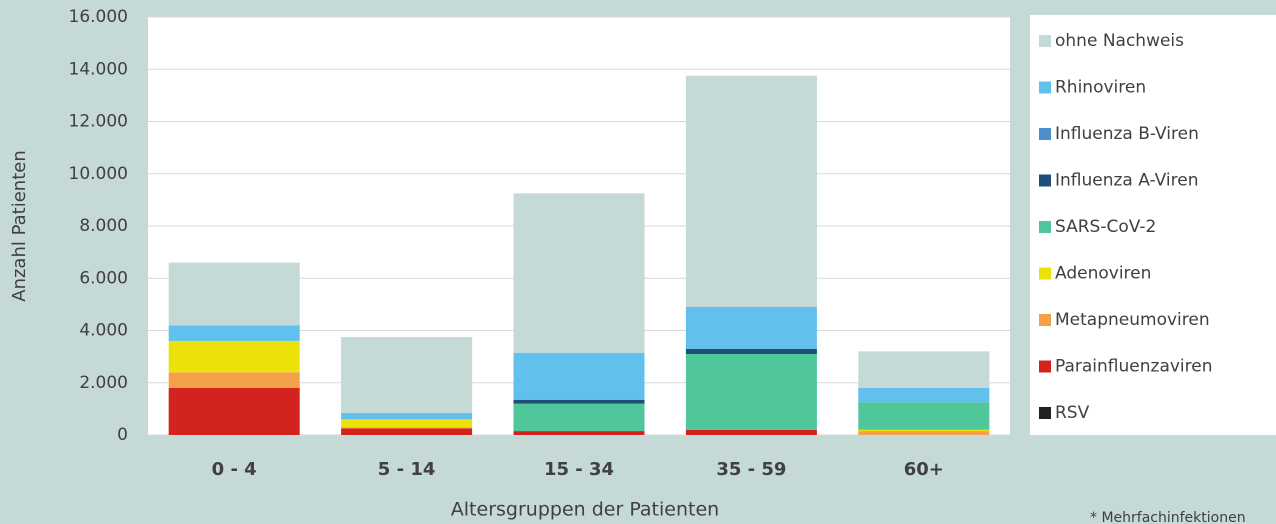 Image resolution: width=1276 pixels, height=524 pixels. Describe the element at coordinates (1168, 517) in the screenshot. I see `footnote: * Mehrfachinfektionen` at that location.